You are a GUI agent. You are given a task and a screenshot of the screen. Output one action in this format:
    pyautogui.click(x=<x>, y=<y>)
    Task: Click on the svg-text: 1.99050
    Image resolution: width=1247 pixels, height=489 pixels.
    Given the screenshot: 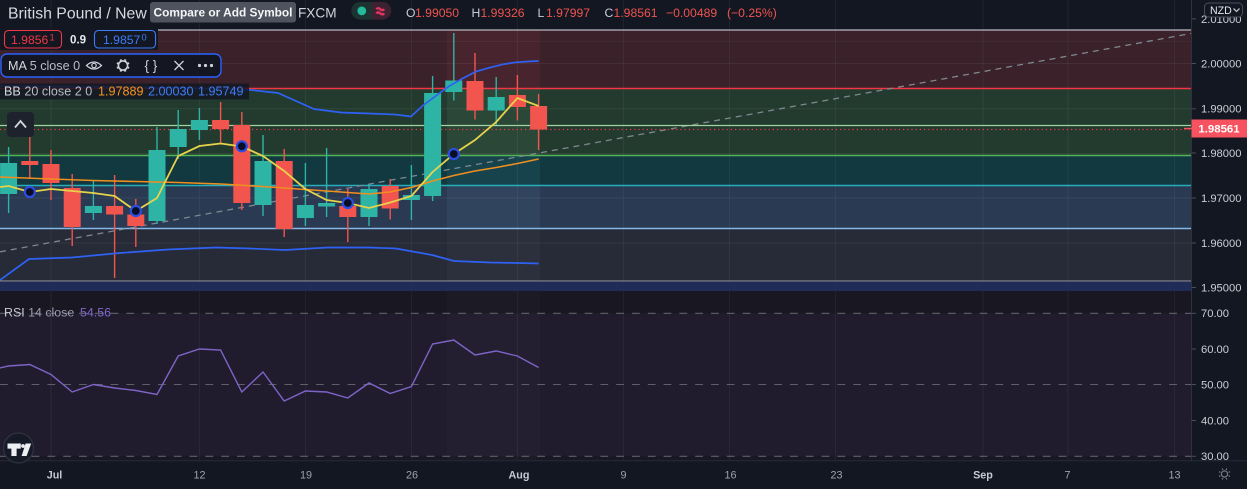 What is the action you would take?
    pyautogui.click(x=437, y=13)
    